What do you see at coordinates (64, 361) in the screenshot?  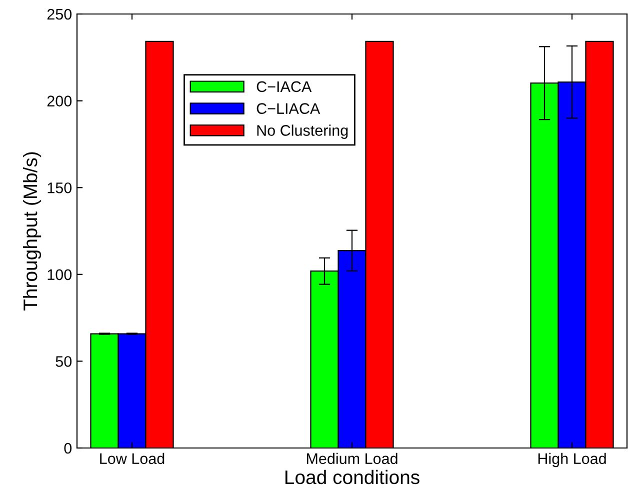 I see `y-tick-label: 50` at bounding box center [64, 361].